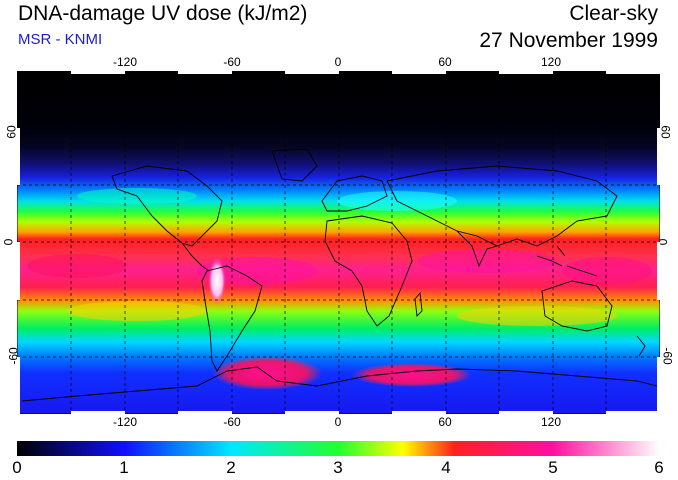 This screenshot has height=480, width=678. I want to click on lat-tick-left: 0, so click(8, 242).